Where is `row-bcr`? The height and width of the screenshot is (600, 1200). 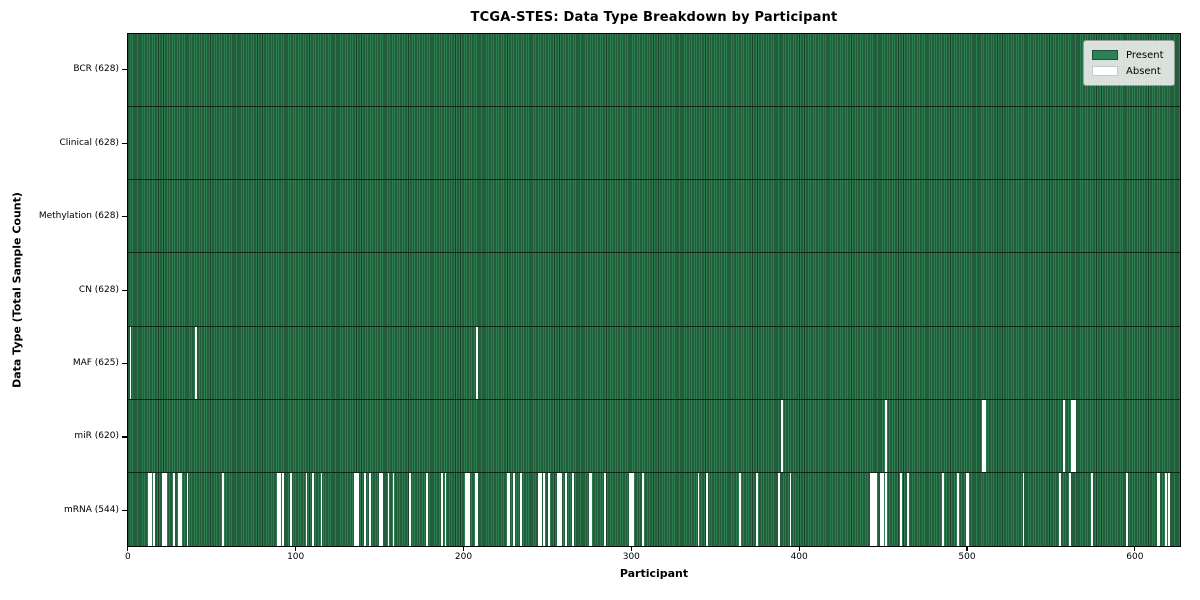
row-bcr is located at coordinates (654, 71).